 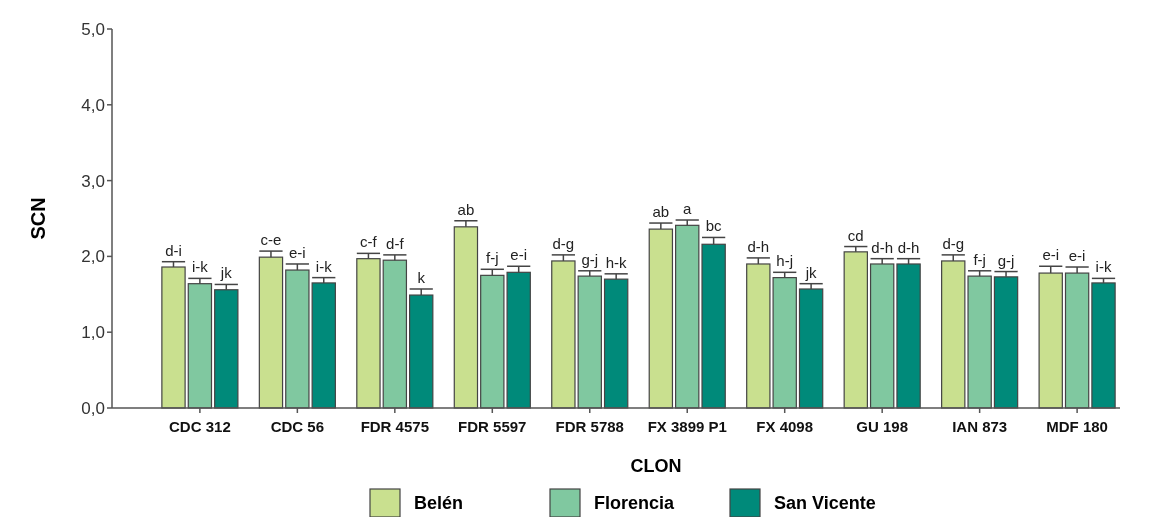 What do you see at coordinates (93, 408) in the screenshot?
I see `y-tick-label: 0,0` at bounding box center [93, 408].